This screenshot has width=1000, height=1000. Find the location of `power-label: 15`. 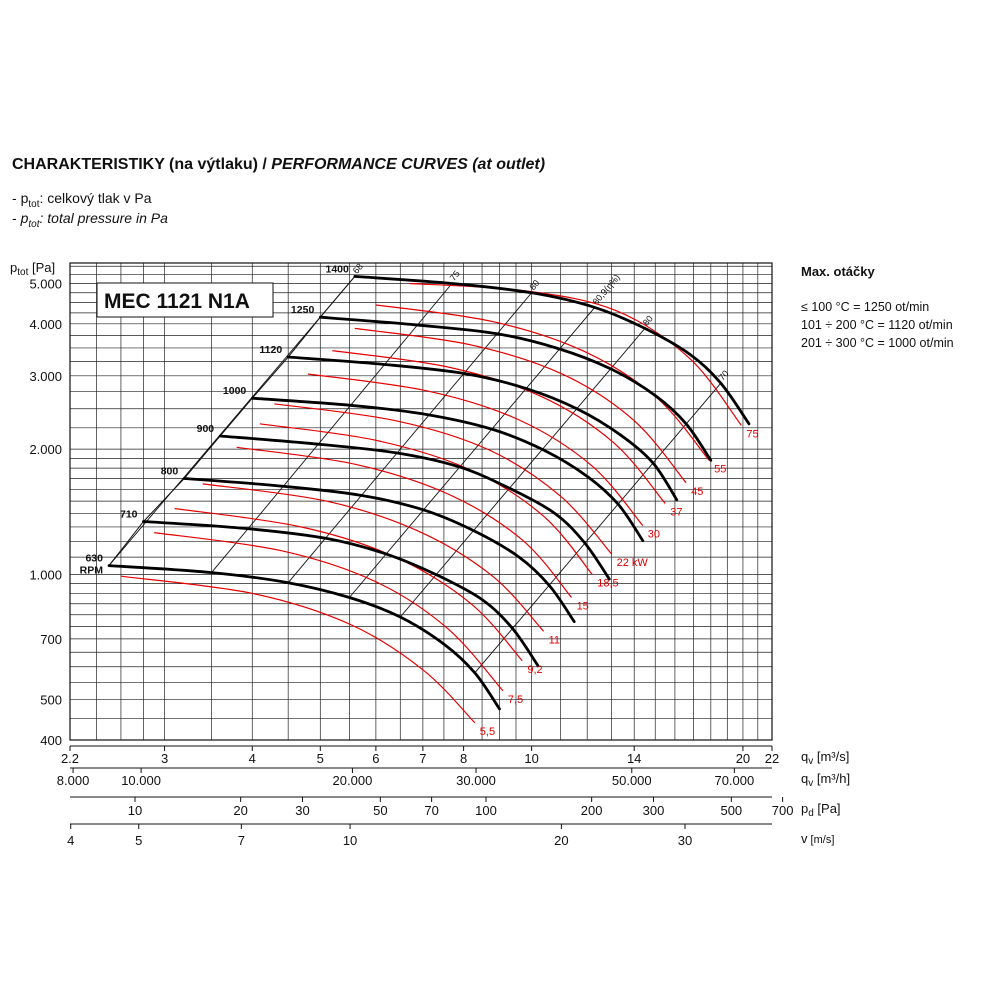

power-label: 15 is located at coordinates (583, 606).